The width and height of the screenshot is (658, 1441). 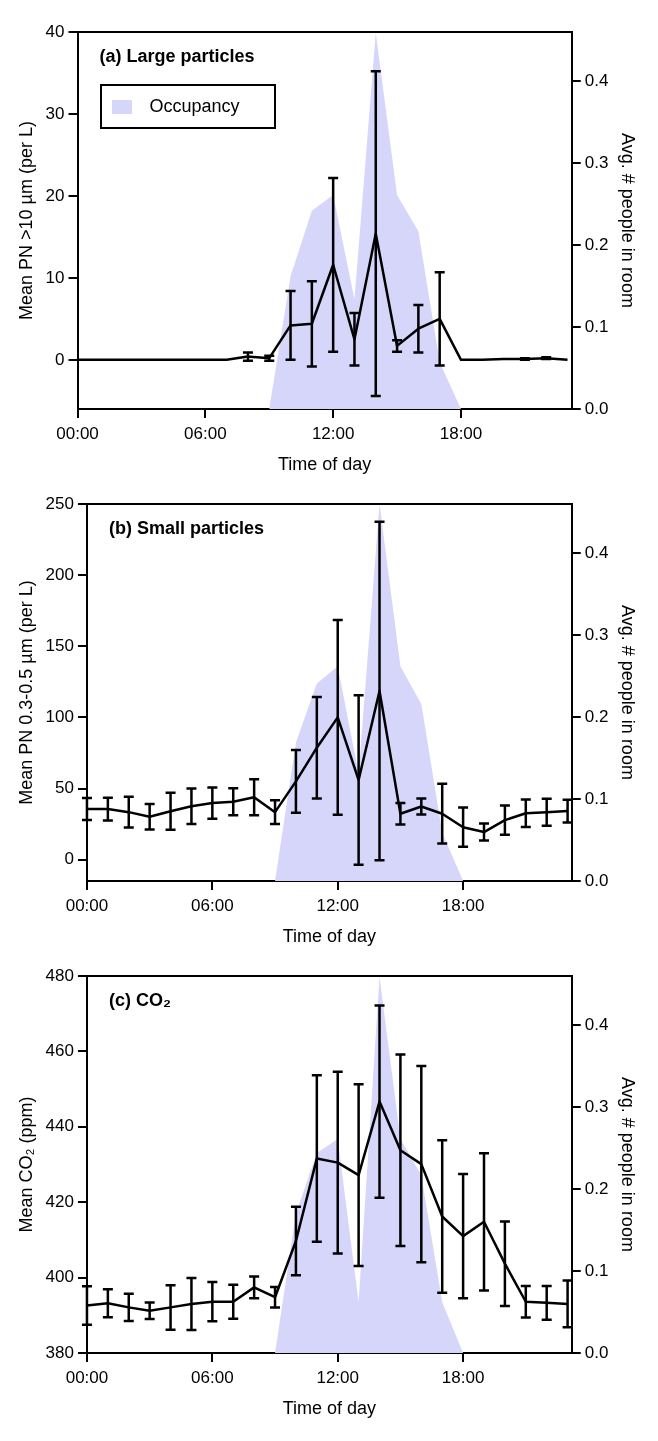 What do you see at coordinates (59, 1352) in the screenshot?
I see `y-tick-label: 380` at bounding box center [59, 1352].